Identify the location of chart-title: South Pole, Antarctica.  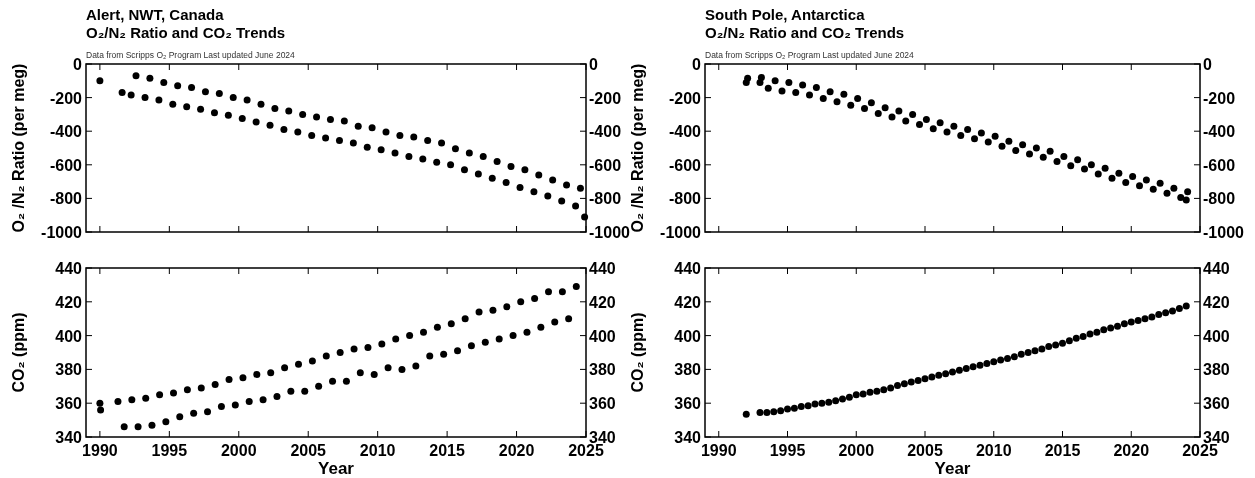
(785, 14).